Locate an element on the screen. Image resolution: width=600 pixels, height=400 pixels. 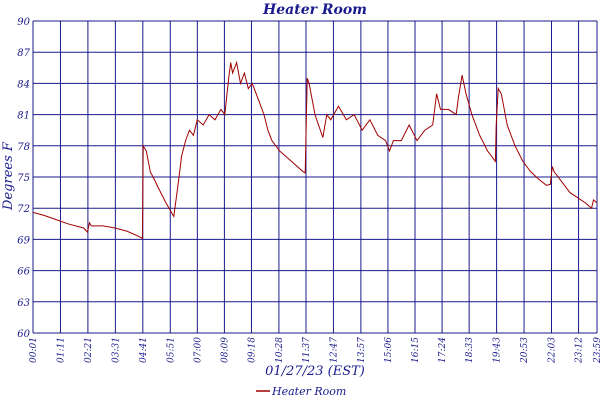
y-tick-label: 60 is located at coordinates (23, 334).